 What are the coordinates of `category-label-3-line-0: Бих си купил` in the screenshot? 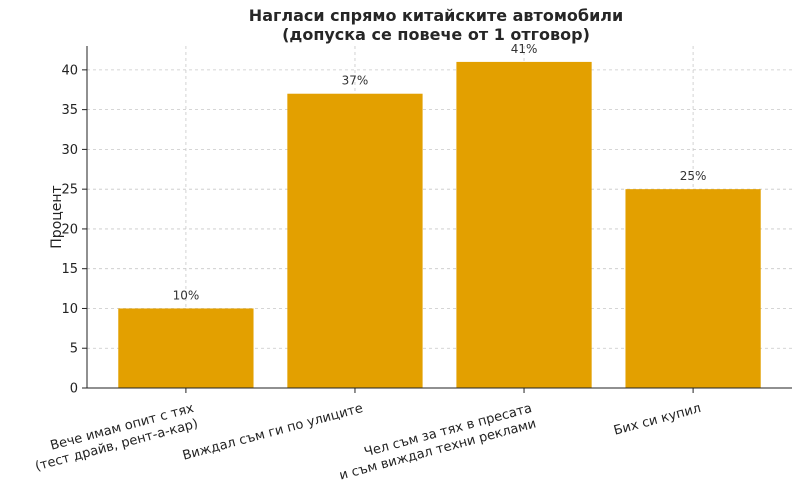 It's located at (657, 420).